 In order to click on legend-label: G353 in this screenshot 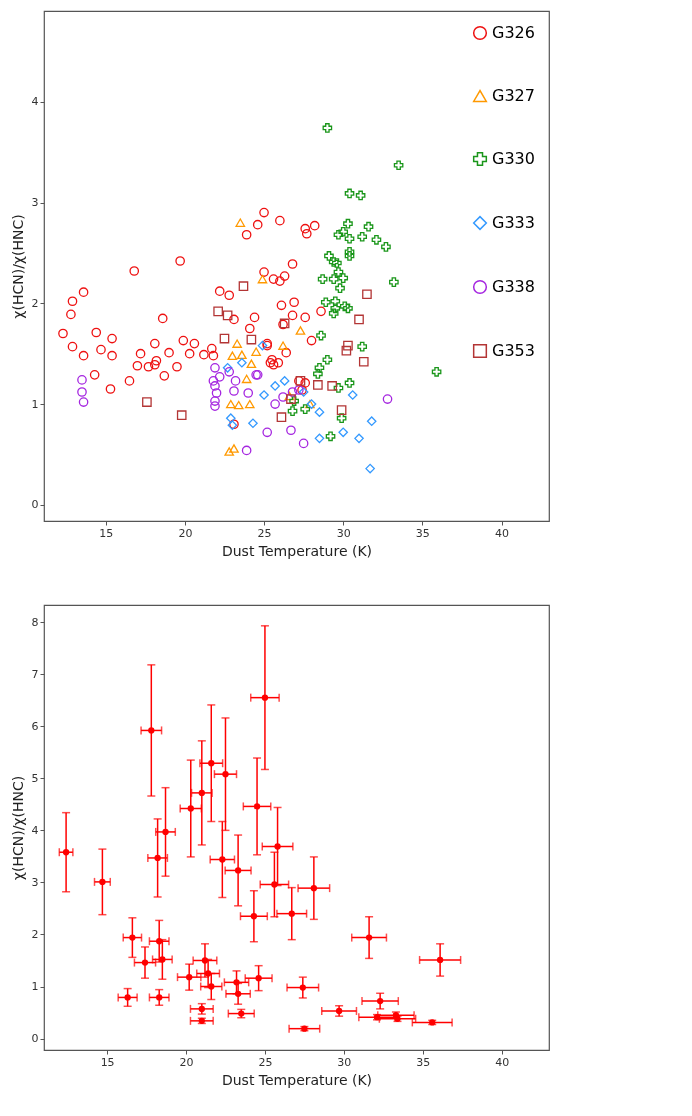, I will do `click(513, 350)`.